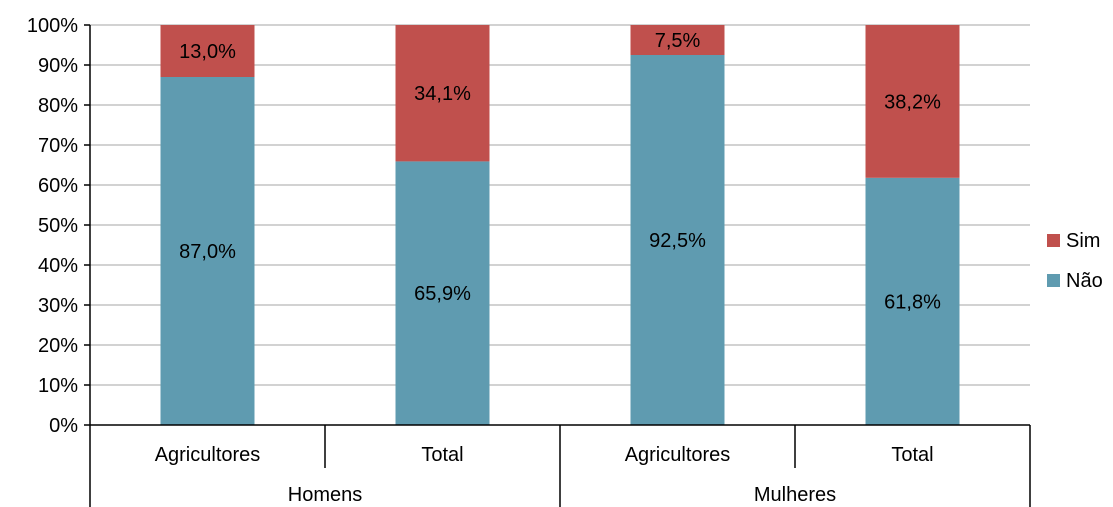 Image resolution: width=1113 pixels, height=507 pixels. What do you see at coordinates (1084, 281) in the screenshot?
I see `legend-label: Não` at bounding box center [1084, 281].